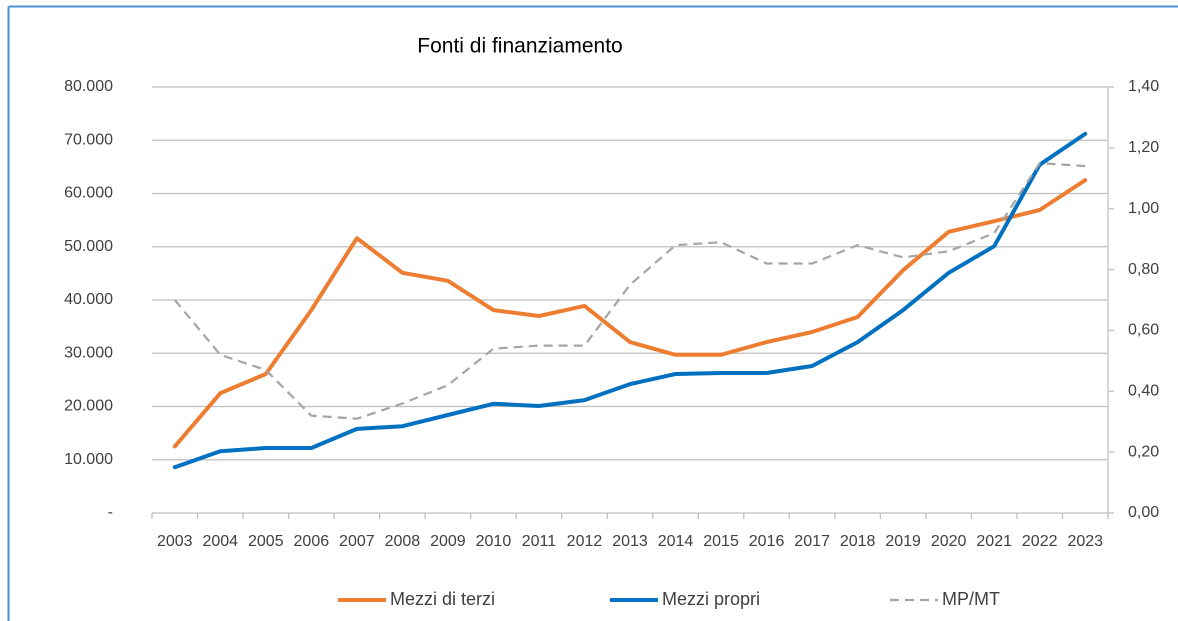  I want to click on y-tick-label: 80.000, so click(88, 86).